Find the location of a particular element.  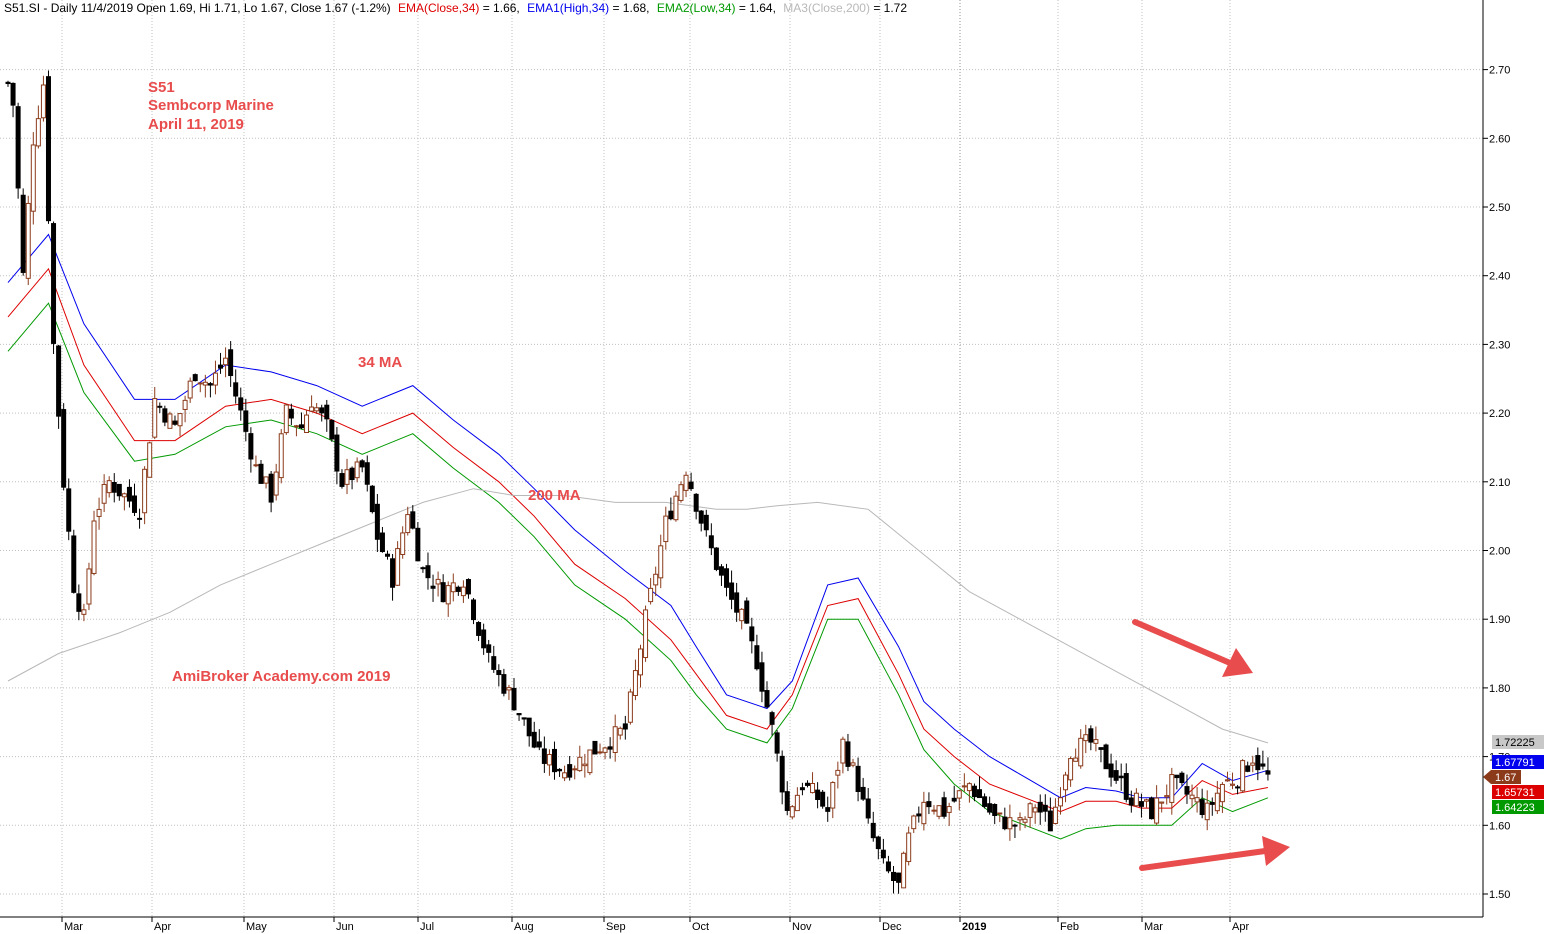

price-label-text: 1.72225 is located at coordinates (1515, 743).